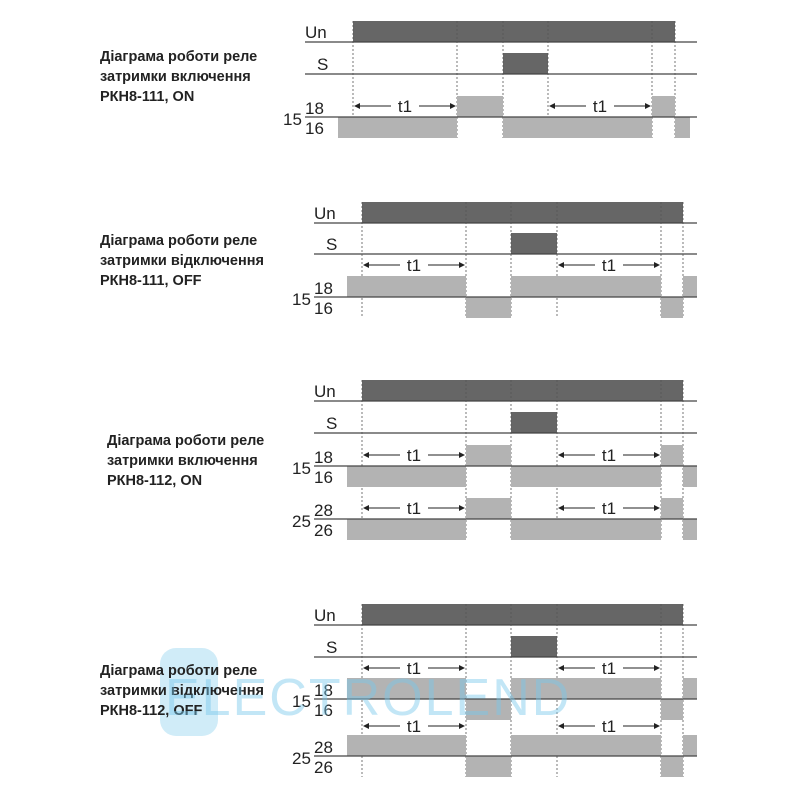  Describe the element at coordinates (155, 481) in the screenshot. I see `title-line: РКН8-112, ON` at that location.